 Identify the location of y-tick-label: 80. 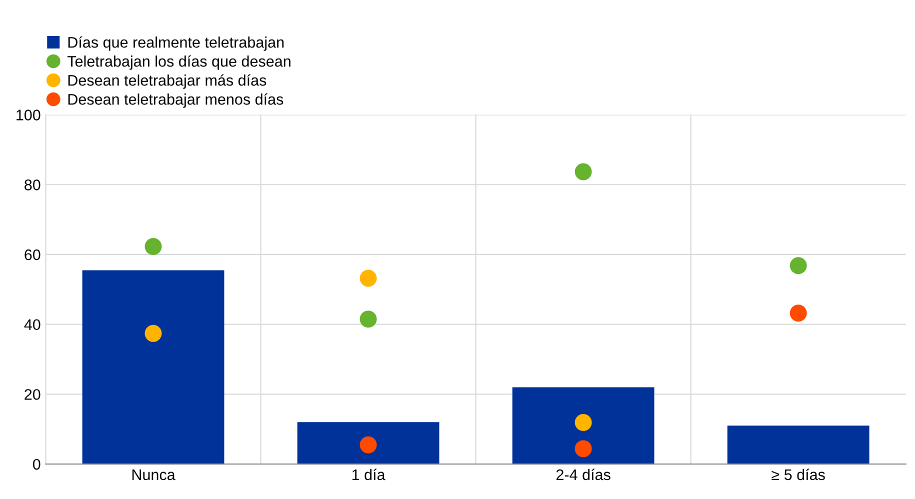
(32, 185).